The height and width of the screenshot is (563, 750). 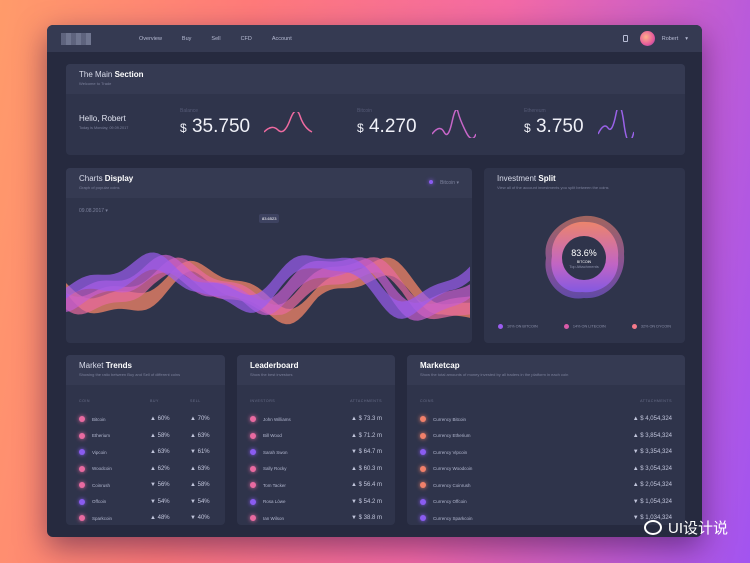 What do you see at coordinates (589, 326) in the screenshot?
I see `legend-label: 14% ON LITECOIN` at bounding box center [589, 326].